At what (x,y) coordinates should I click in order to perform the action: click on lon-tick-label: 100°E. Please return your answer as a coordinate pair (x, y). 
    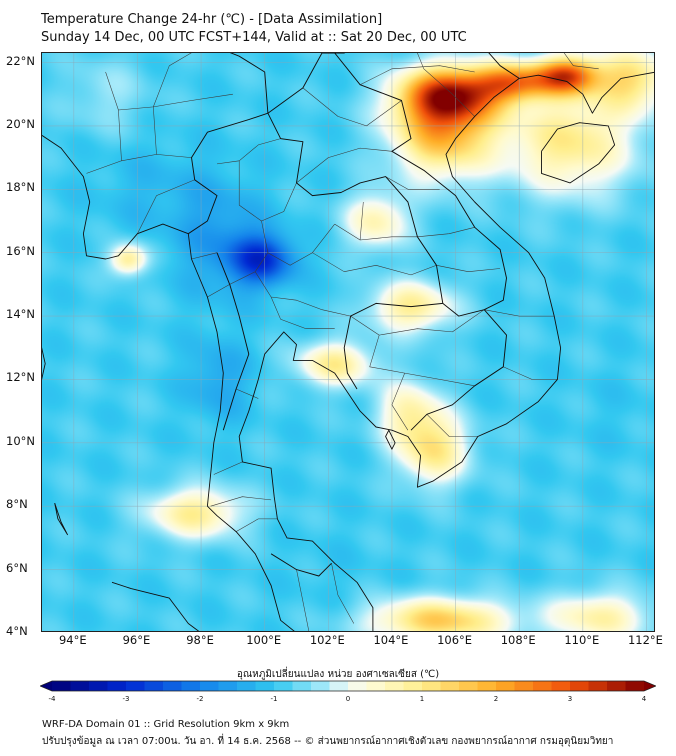
    Looking at the image, I should click on (264, 640).